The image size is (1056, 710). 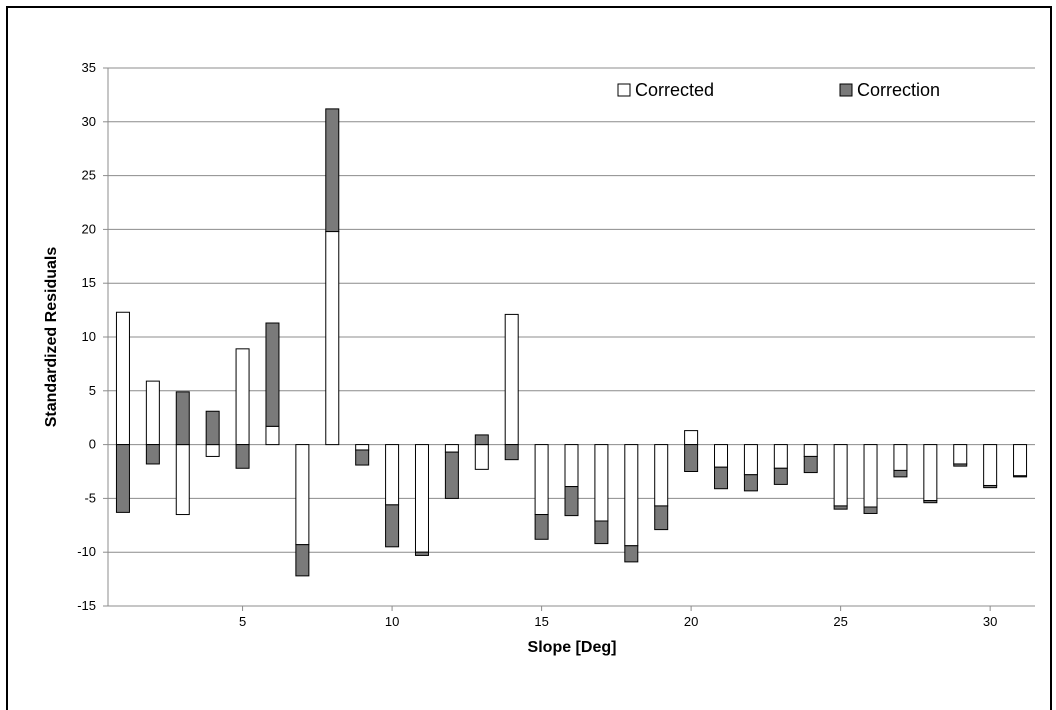 I want to click on x-tick-label: 25, so click(x=840, y=621).